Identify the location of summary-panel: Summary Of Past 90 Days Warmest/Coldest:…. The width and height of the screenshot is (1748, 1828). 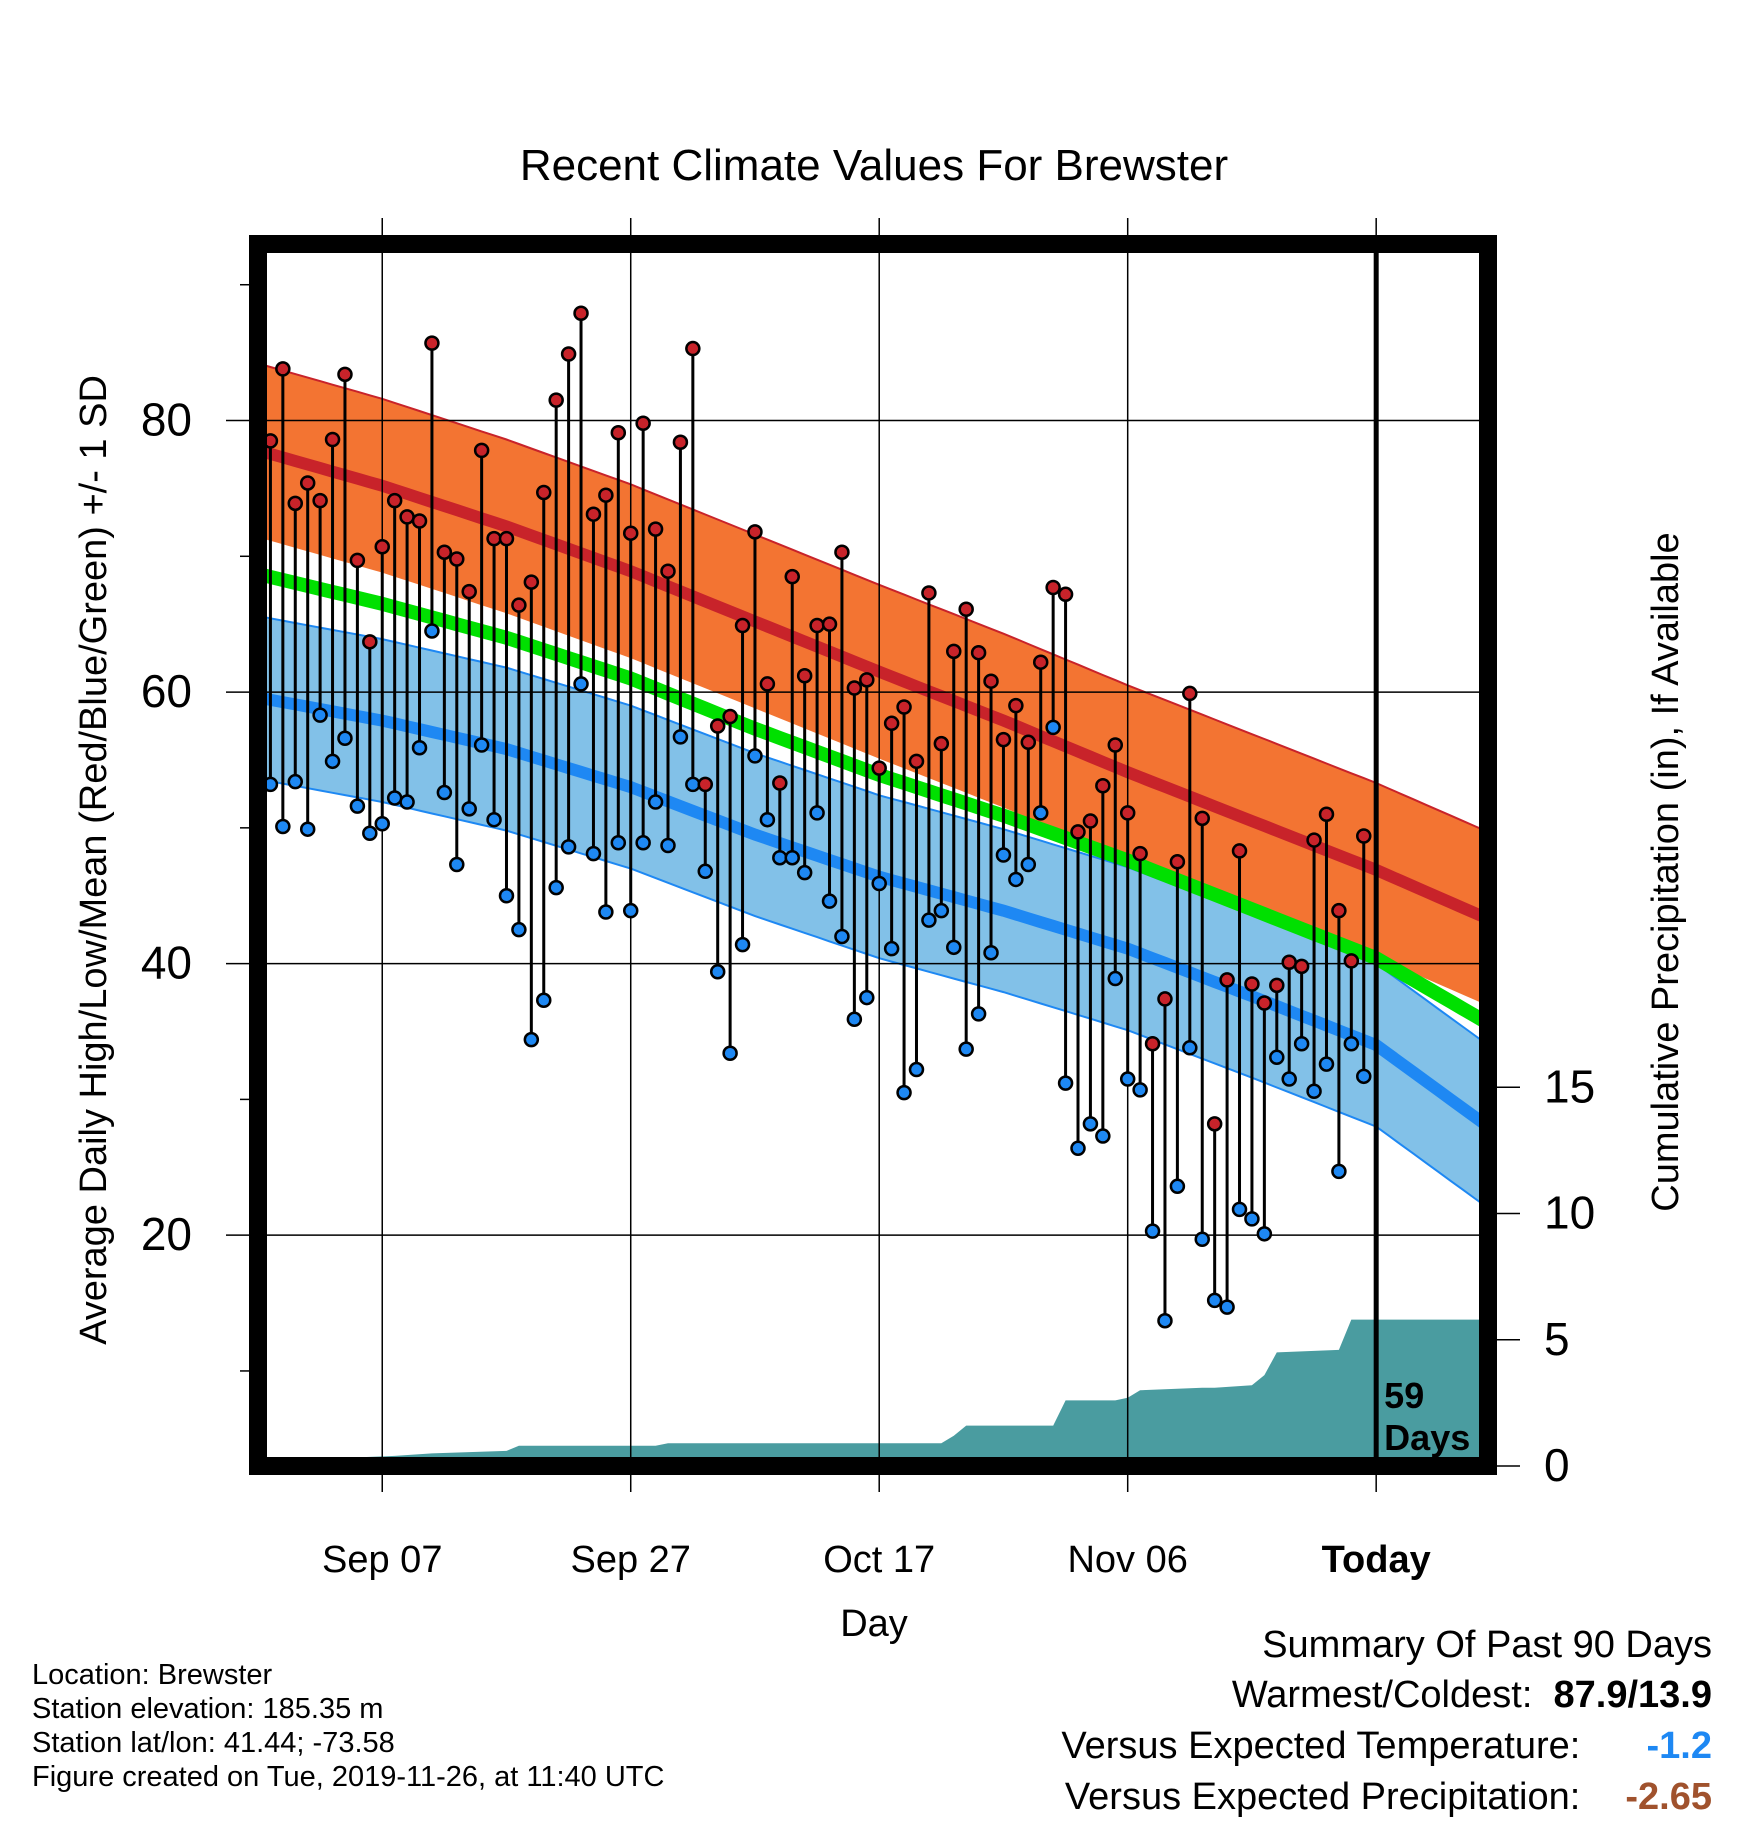
(1386, 1725).